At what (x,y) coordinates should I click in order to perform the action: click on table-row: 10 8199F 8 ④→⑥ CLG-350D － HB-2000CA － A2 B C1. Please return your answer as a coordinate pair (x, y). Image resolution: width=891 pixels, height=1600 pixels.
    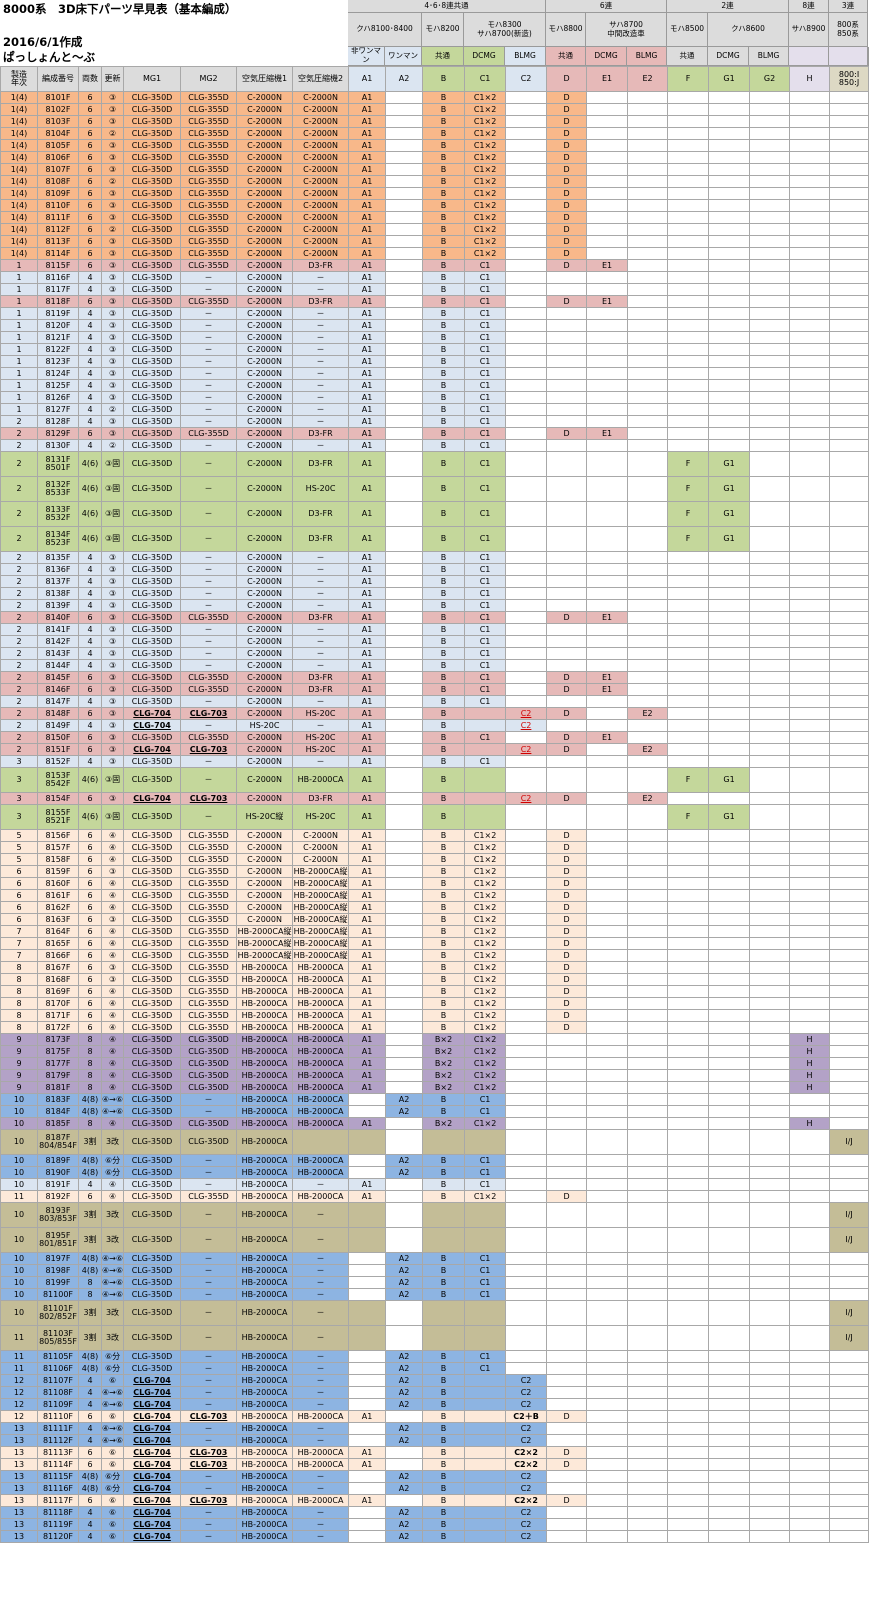
    Looking at the image, I should click on (435, 1282).